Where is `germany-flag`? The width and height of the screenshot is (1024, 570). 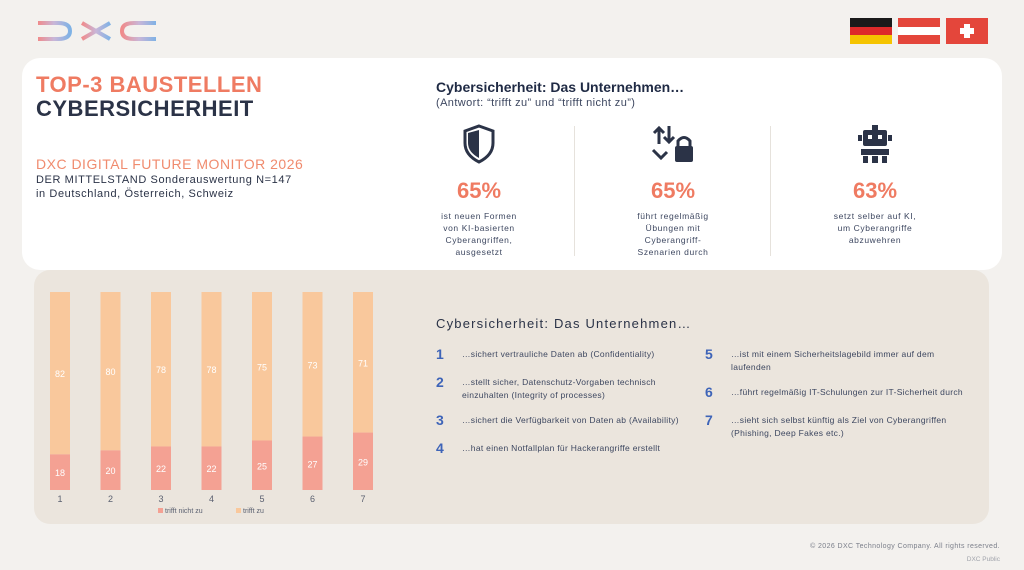 germany-flag is located at coordinates (871, 31).